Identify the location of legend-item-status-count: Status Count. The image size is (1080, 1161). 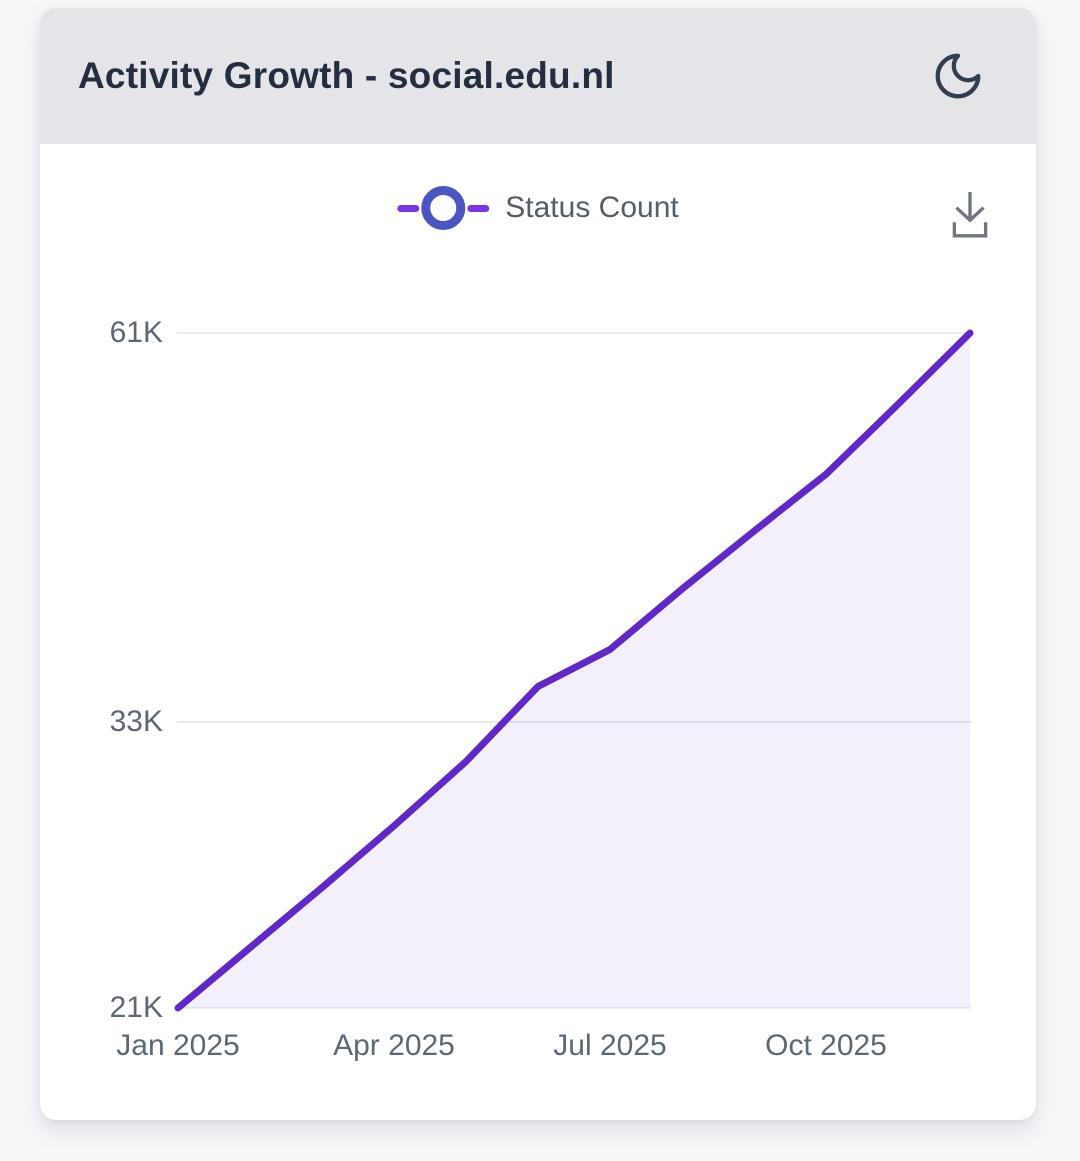
(538, 208).